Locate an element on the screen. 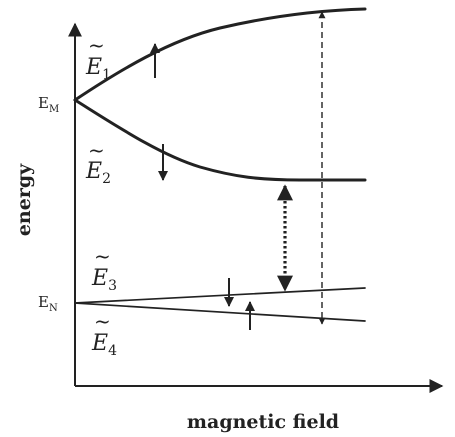 The height and width of the screenshot is (437, 455). x-axis-label: magnetic field is located at coordinates (263, 422).